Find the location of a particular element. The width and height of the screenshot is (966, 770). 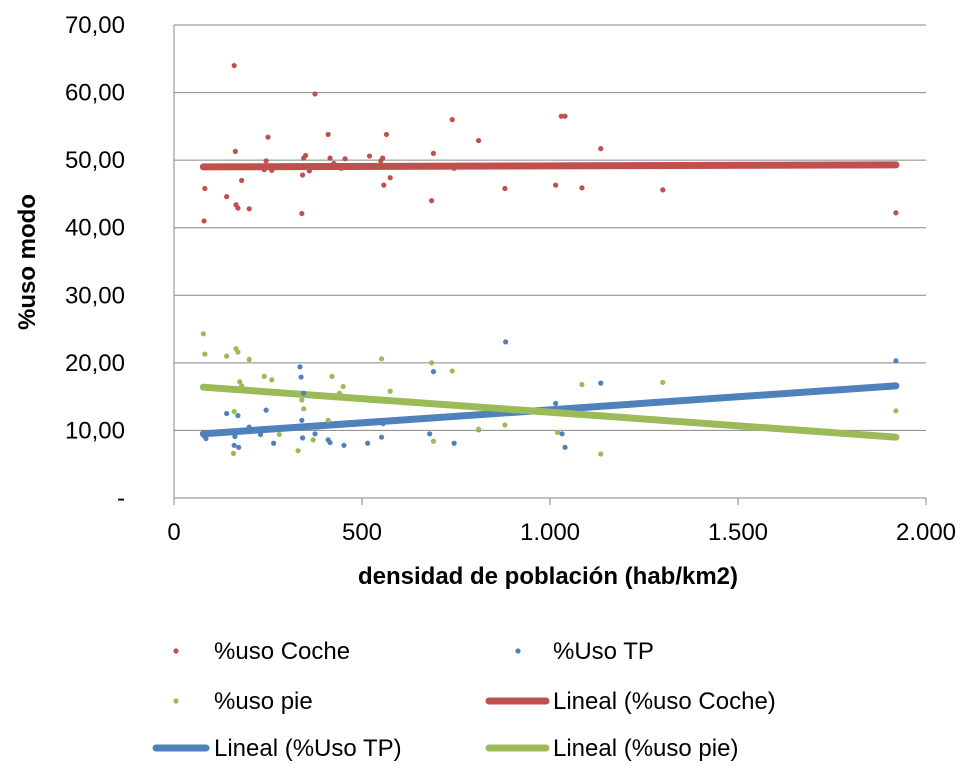

legend-label: Lineal (%uso pie) is located at coordinates (645, 748).